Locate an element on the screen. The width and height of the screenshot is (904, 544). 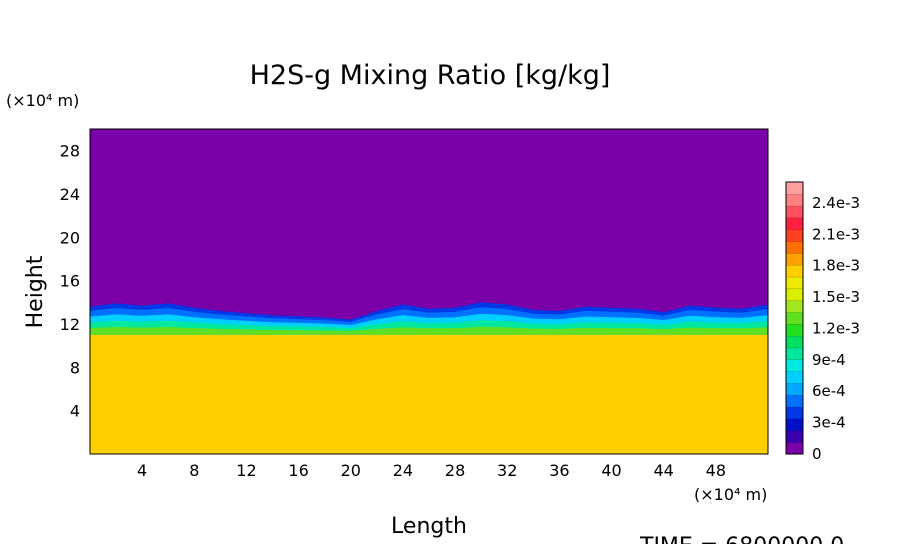
x-tick-label: 24 is located at coordinates (403, 470).